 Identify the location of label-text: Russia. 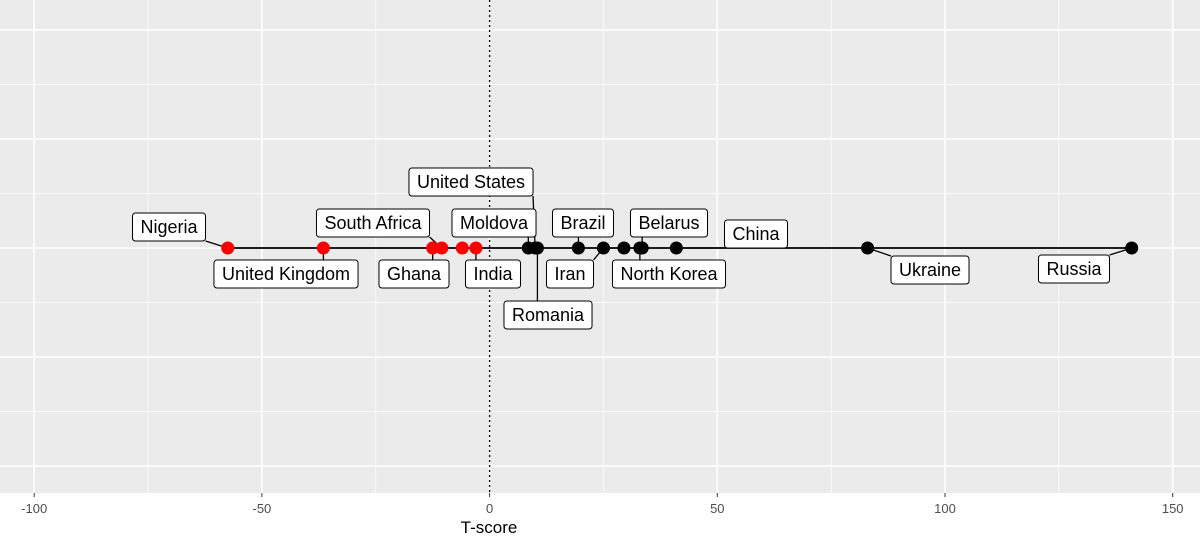
(1074, 269).